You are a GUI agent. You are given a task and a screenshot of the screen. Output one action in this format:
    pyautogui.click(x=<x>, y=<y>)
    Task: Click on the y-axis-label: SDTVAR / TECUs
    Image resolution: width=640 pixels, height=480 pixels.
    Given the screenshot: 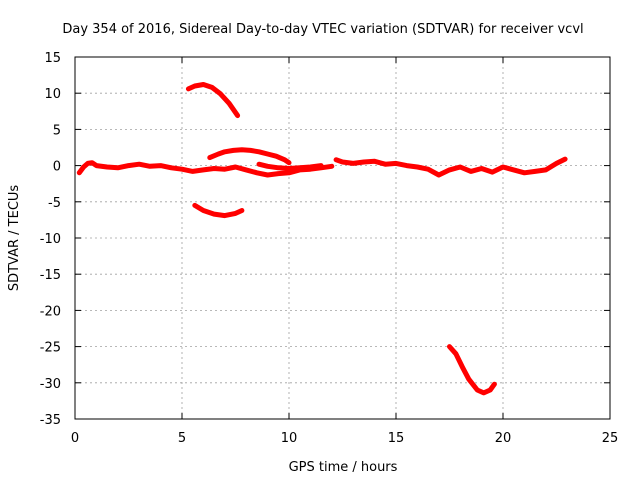 What is the action you would take?
    pyautogui.click(x=14, y=238)
    